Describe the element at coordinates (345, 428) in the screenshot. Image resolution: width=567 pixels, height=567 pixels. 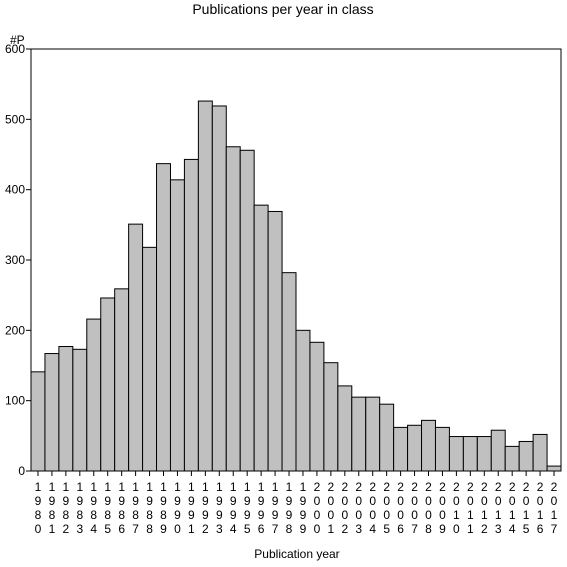
I see `bar-2002` at that location.